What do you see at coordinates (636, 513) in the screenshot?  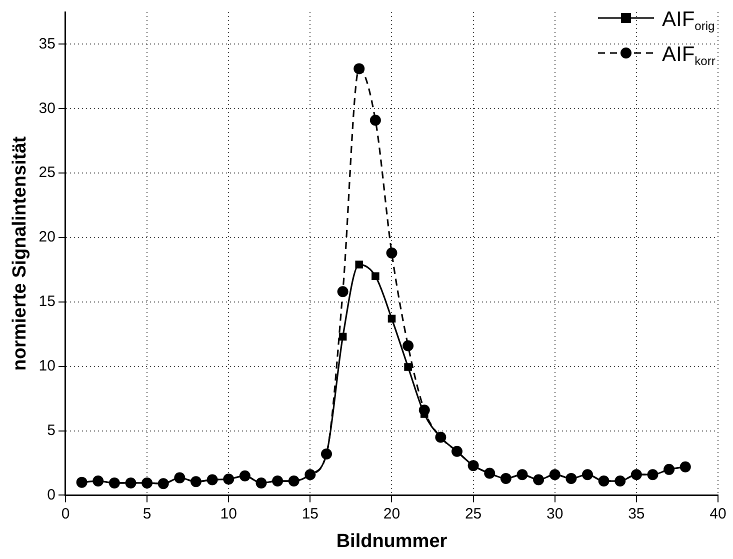 I see `x-tick-label: 35` at bounding box center [636, 513].